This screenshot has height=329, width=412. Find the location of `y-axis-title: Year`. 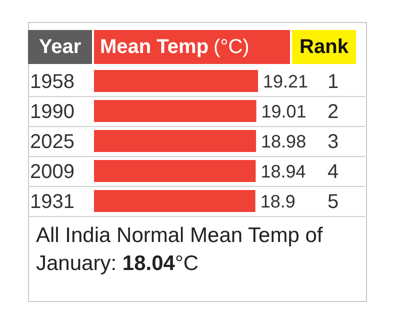

y-axis-title: Year is located at coordinates (60, 47).